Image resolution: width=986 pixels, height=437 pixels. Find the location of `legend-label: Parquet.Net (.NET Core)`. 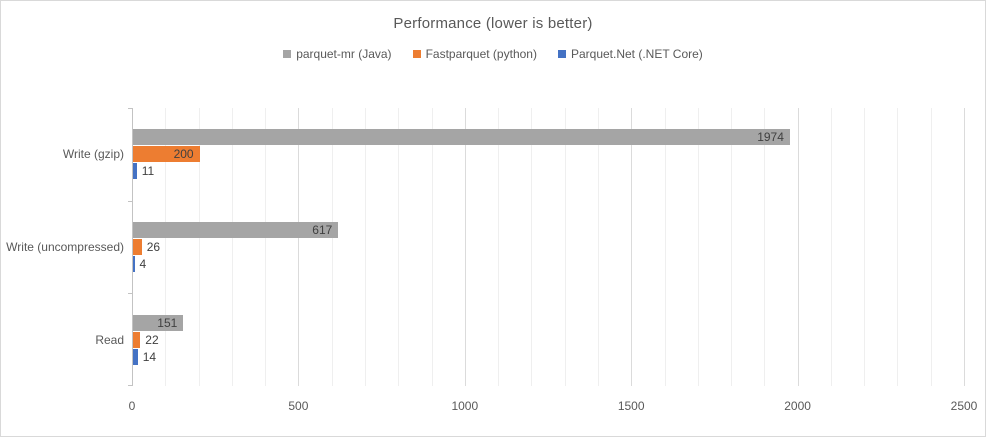

legend-label: Parquet.Net (.NET Core) is located at coordinates (636, 54).